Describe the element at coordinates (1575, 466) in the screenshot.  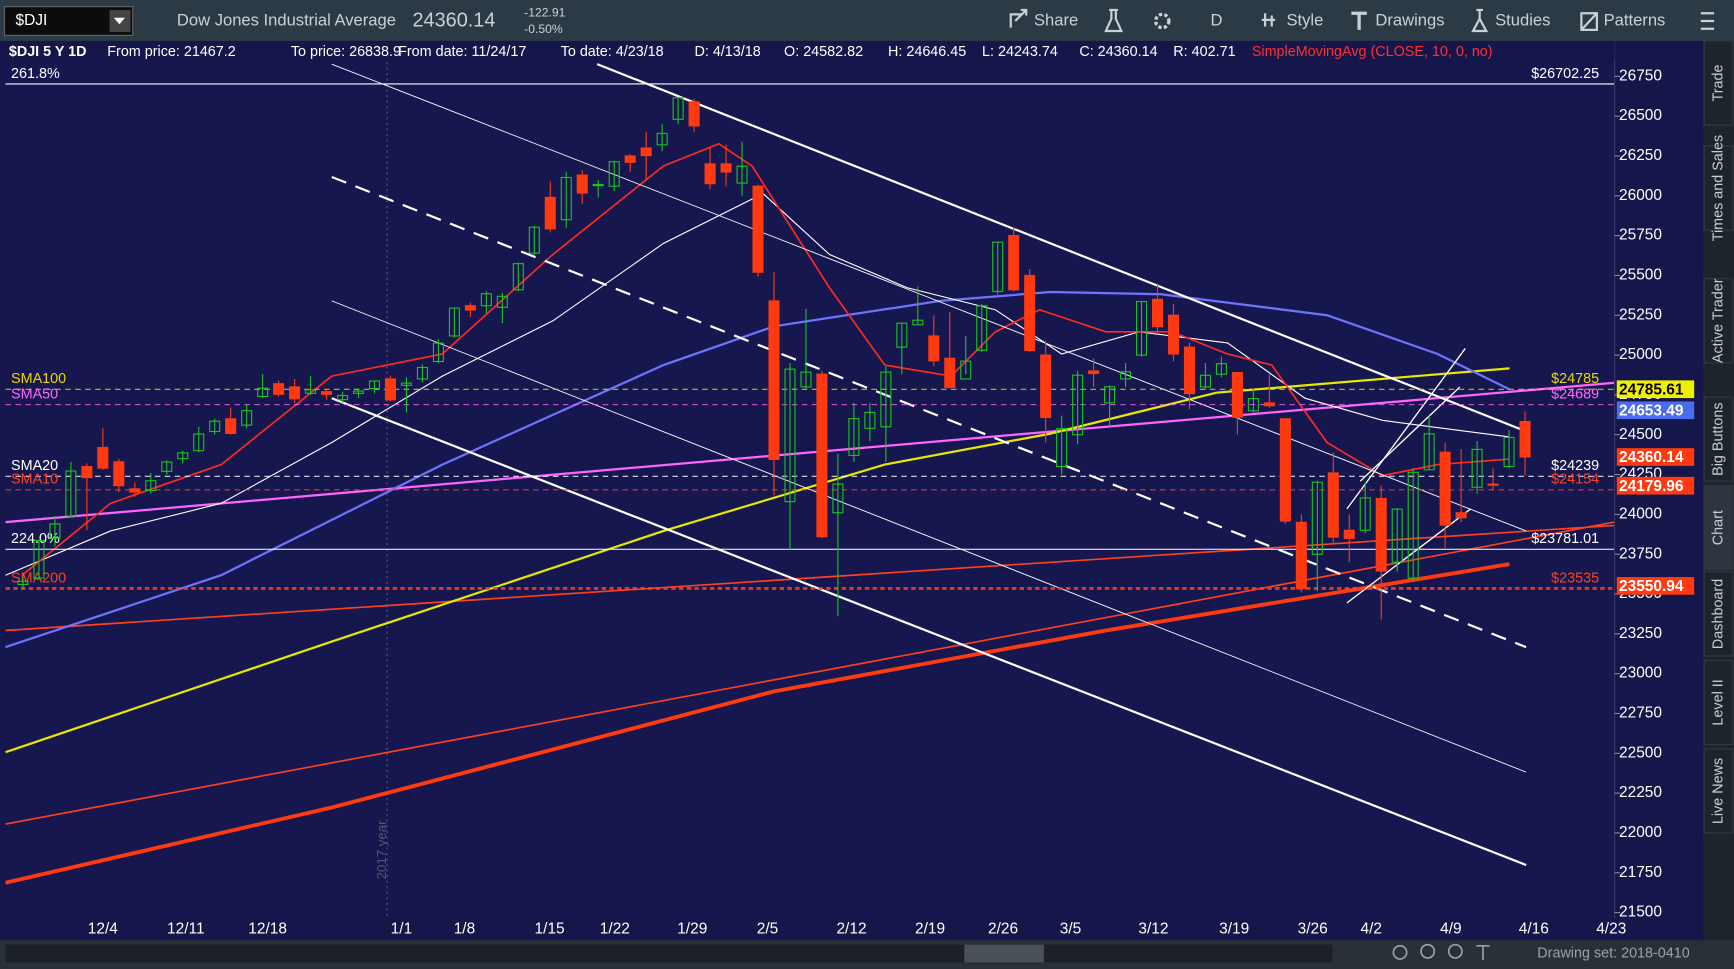
I see `level-label: $24239` at that location.